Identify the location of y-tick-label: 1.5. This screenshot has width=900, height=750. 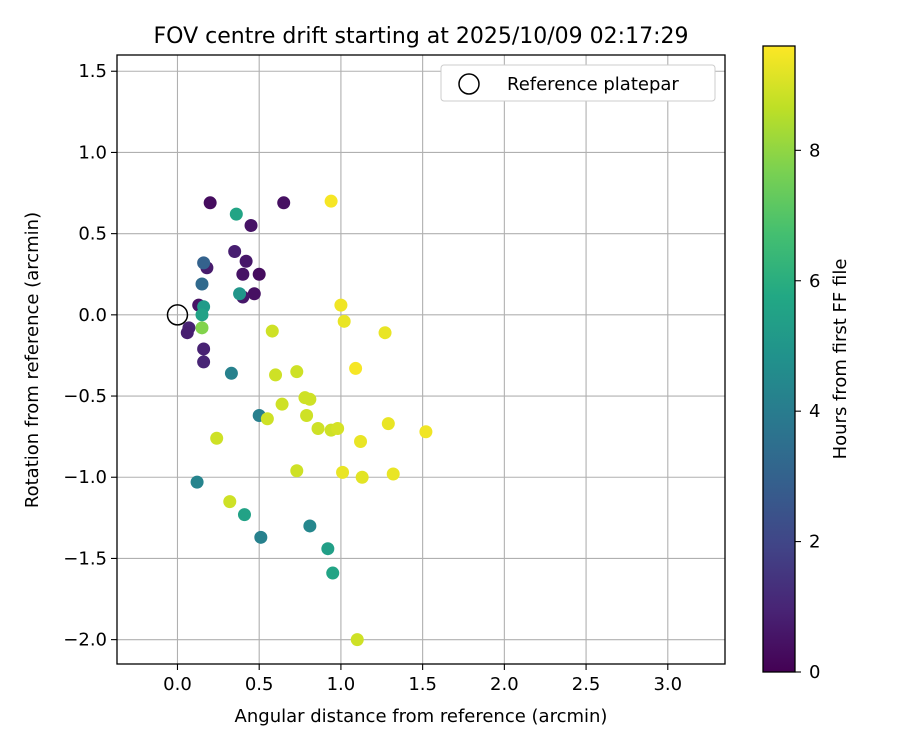
(92, 71).